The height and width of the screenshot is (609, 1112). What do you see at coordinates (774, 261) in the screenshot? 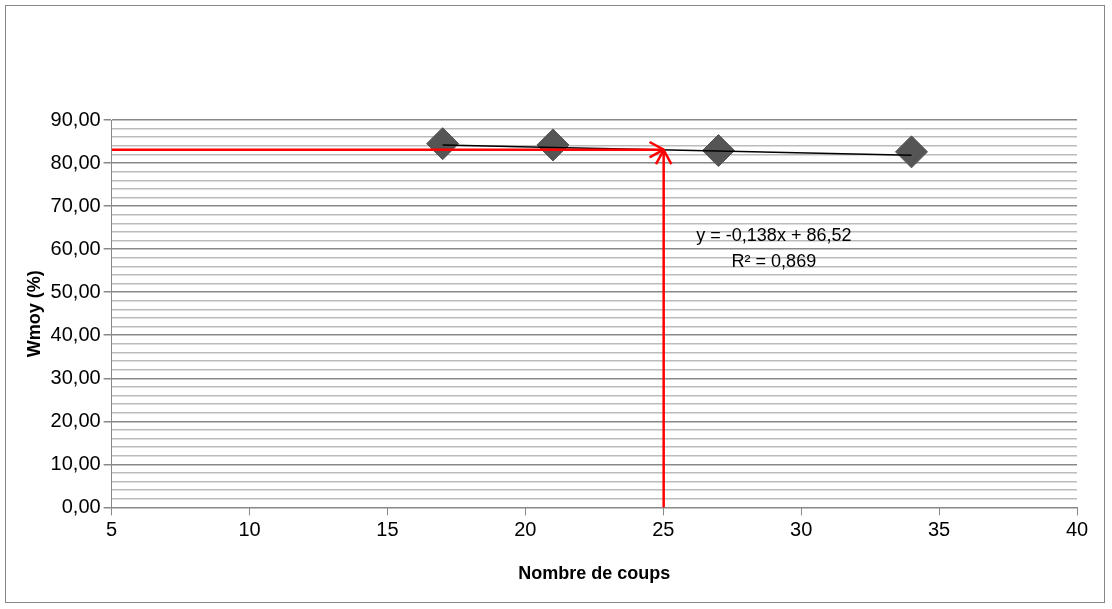
I see `annotation: R² = 0,869` at bounding box center [774, 261].